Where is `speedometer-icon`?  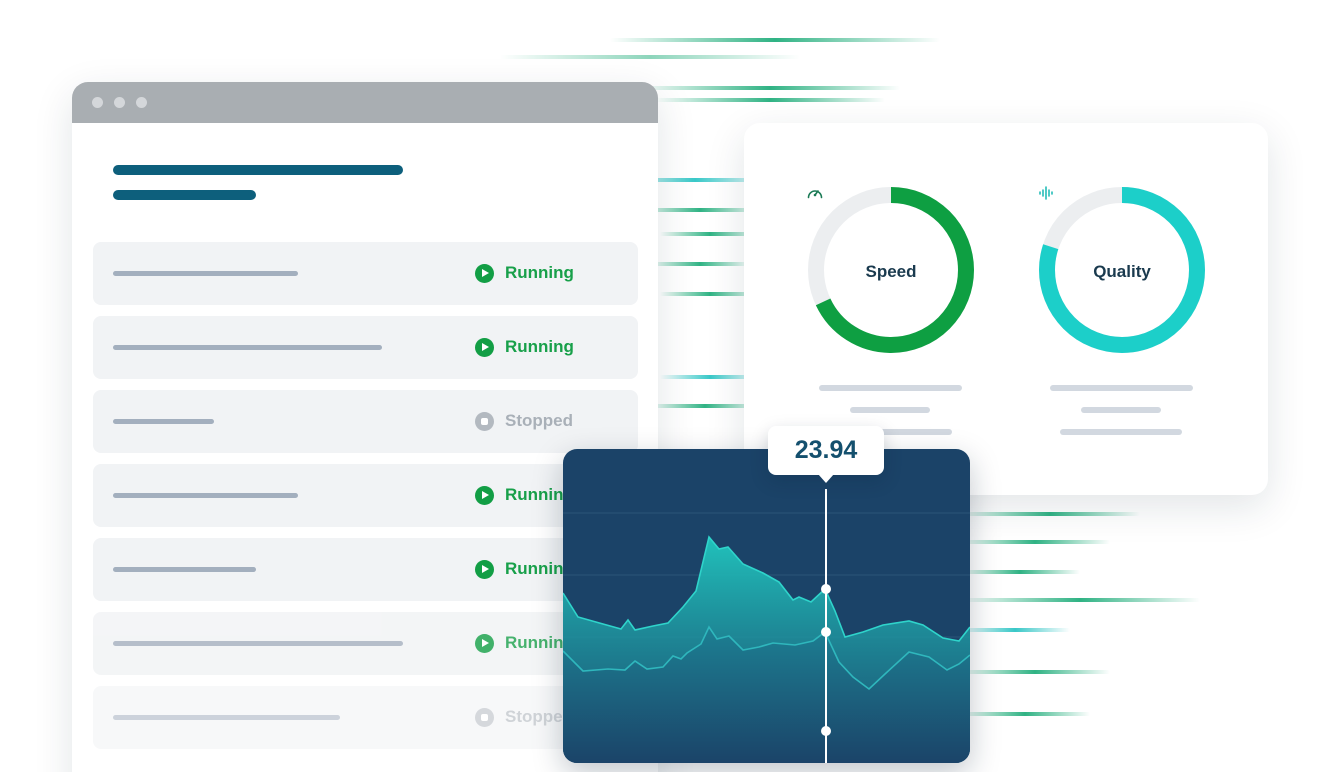
speedometer-icon is located at coordinates (815, 194).